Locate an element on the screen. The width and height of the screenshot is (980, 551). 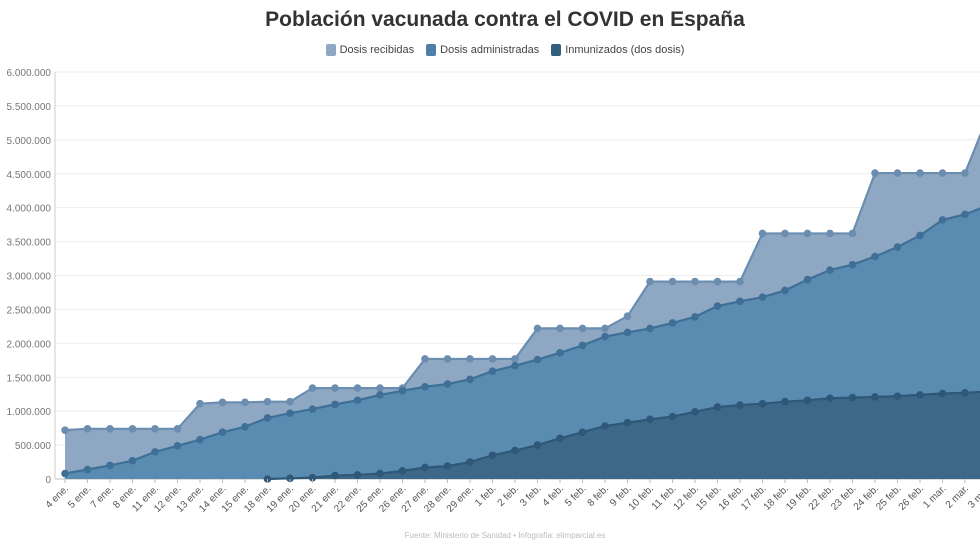
legend-label-dosis-recibidas: Dosis recibidas is located at coordinates (377, 50).